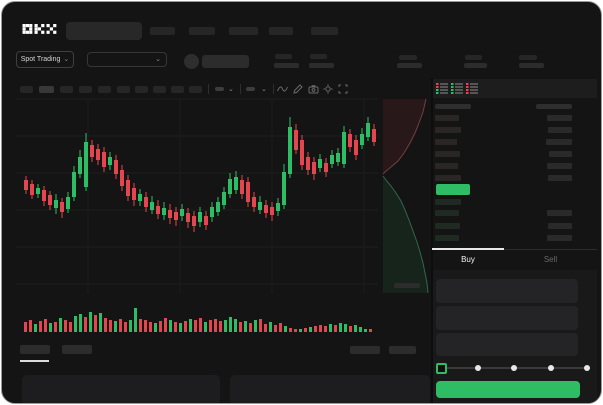  I want to click on book-asks-only-icon, so click(472, 88).